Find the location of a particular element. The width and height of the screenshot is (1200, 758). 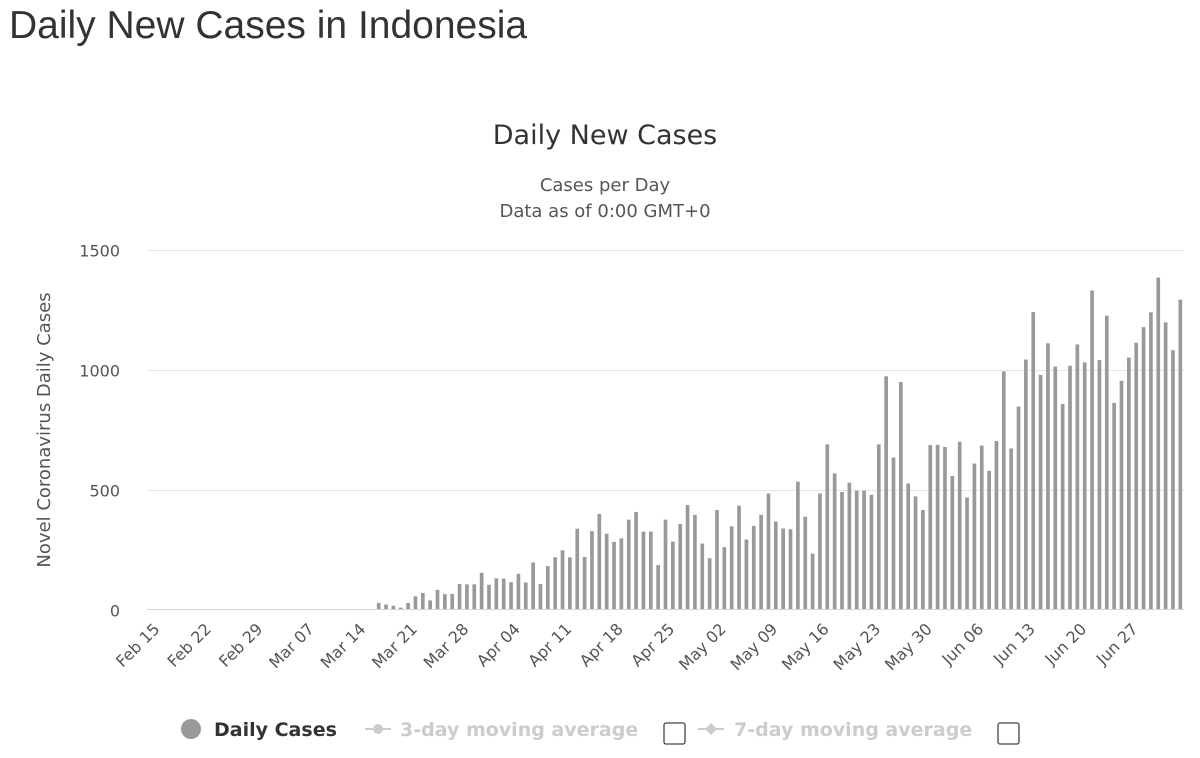

chart-title: Daily New Cases is located at coordinates (605, 135).